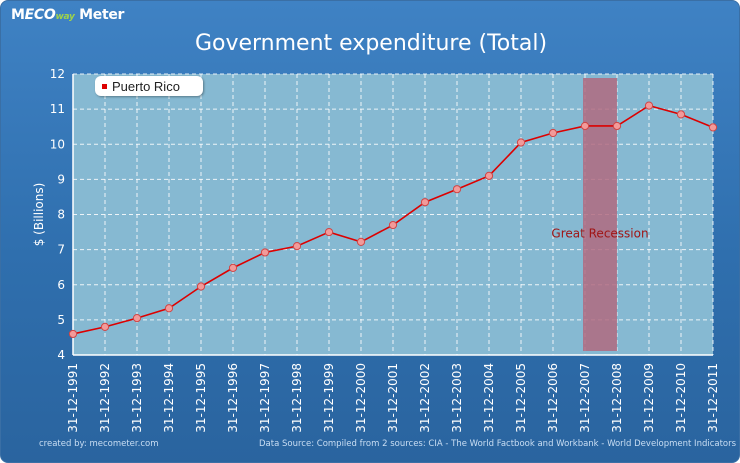 Image resolution: width=740 pixels, height=463 pixels. I want to click on x-tick-label: 31-12-2005, so click(521, 398).